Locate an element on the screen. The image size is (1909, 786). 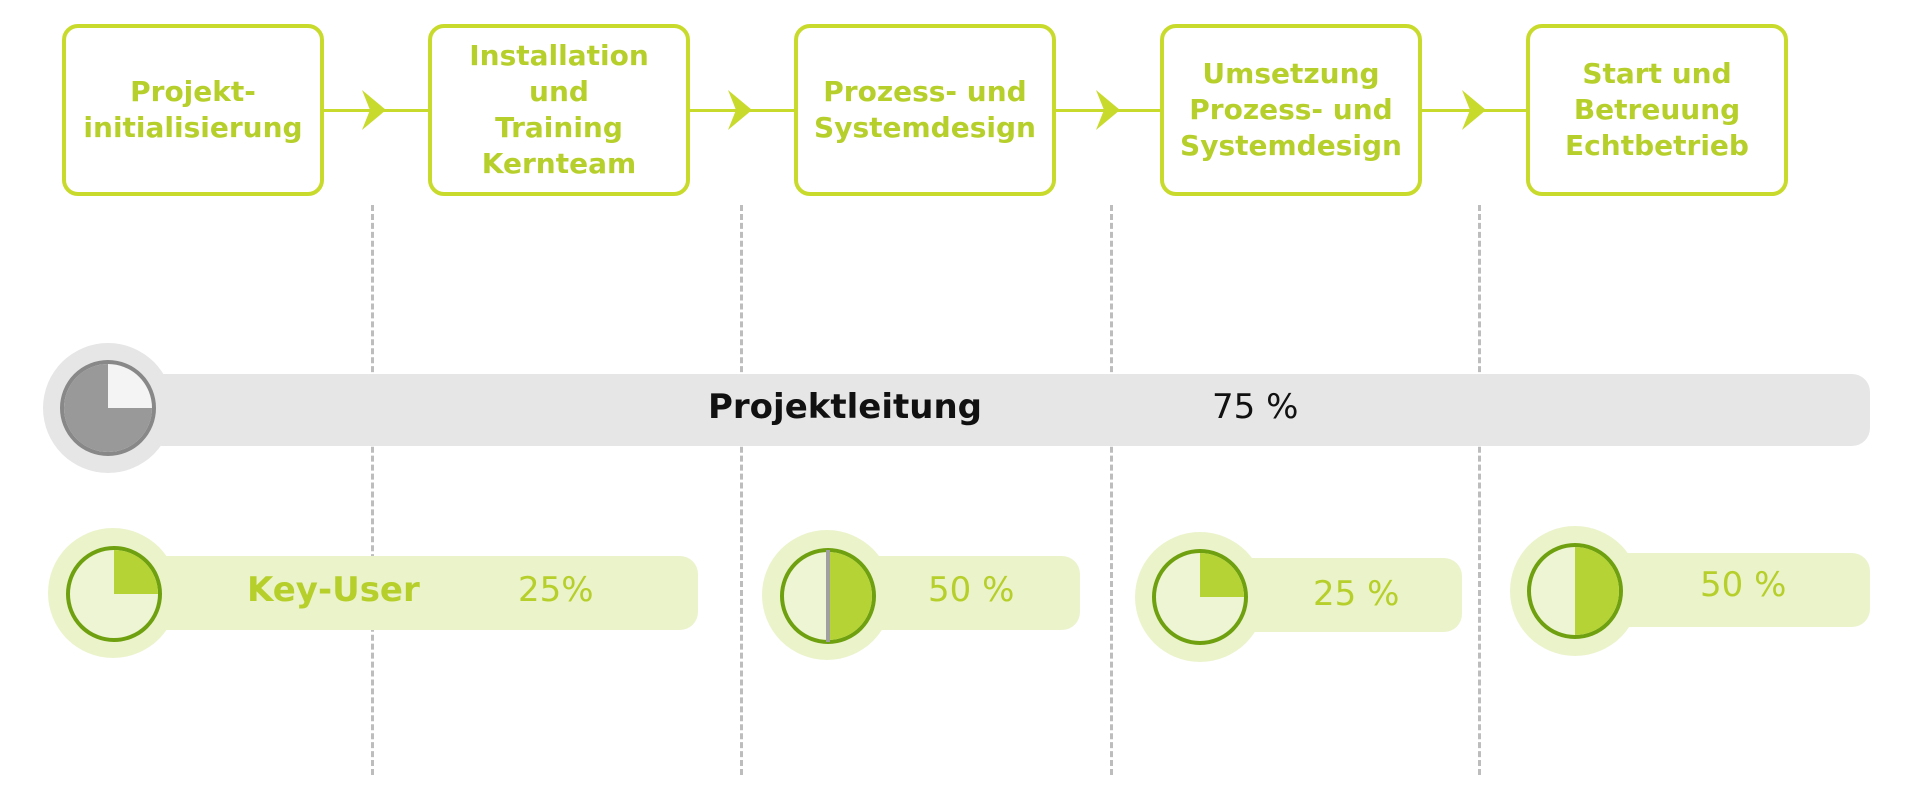
phase-label: Umsetzung Prozess- und Systemdesign is located at coordinates (1291, 109).